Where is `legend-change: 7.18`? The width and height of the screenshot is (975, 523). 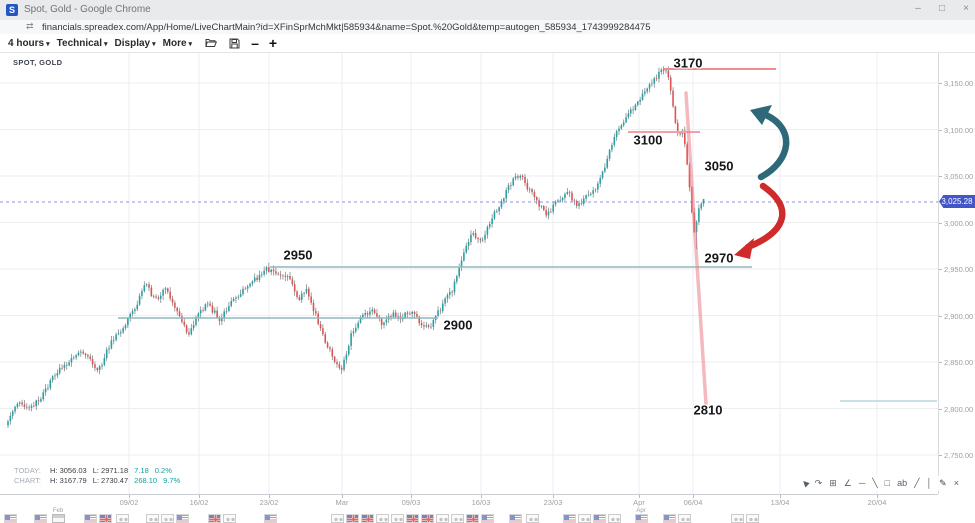
legend-change: 7.18 is located at coordinates (141, 470).